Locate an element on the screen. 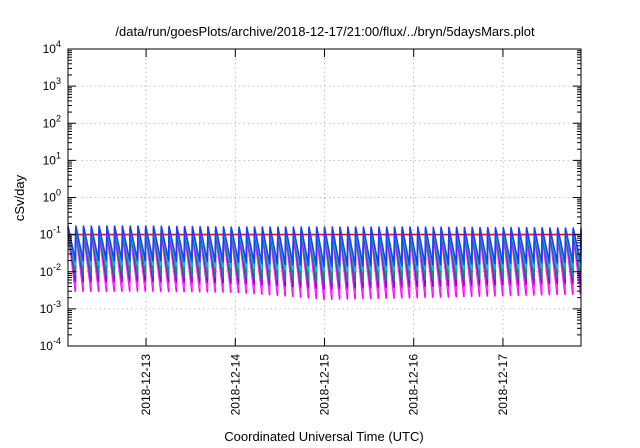  y-tick-label: 10¹ is located at coordinates (52, 158).